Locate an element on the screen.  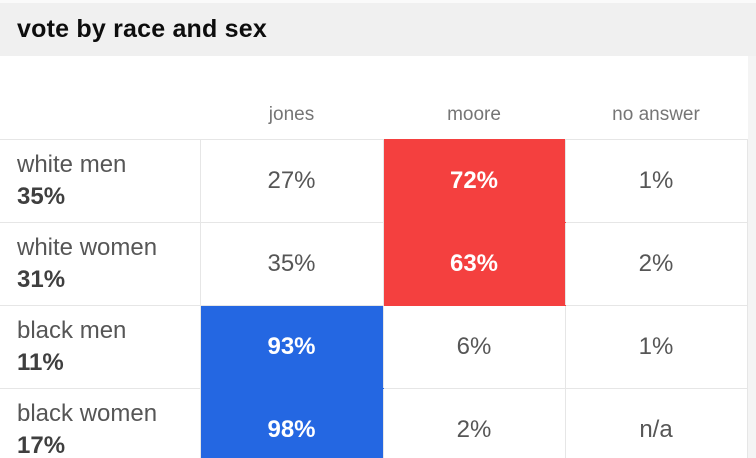
column-header-moore: moore is located at coordinates (474, 98).